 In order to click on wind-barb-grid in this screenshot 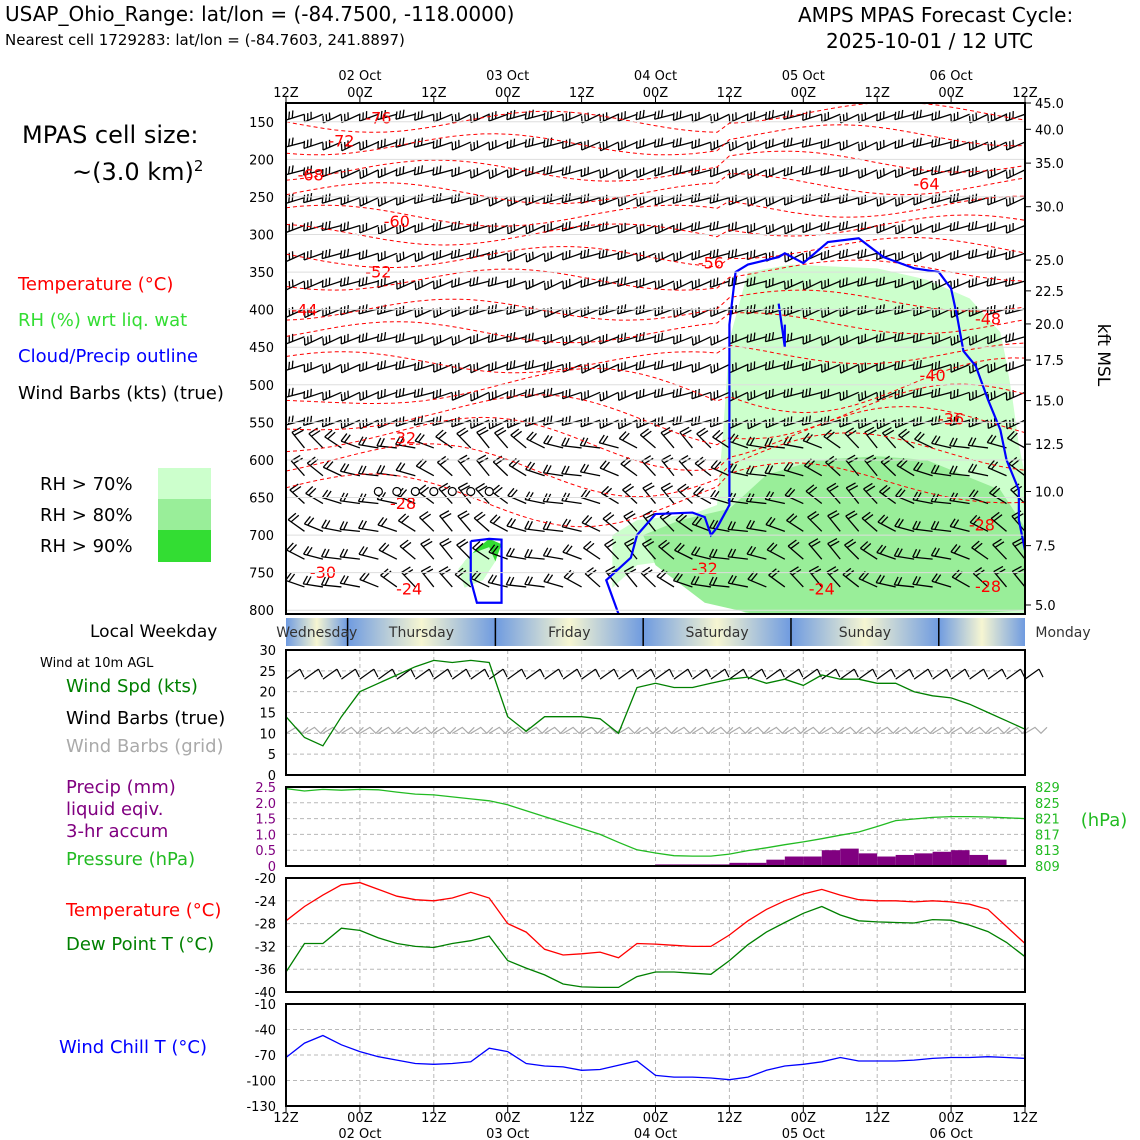, I will do `click(1036, 730)`.